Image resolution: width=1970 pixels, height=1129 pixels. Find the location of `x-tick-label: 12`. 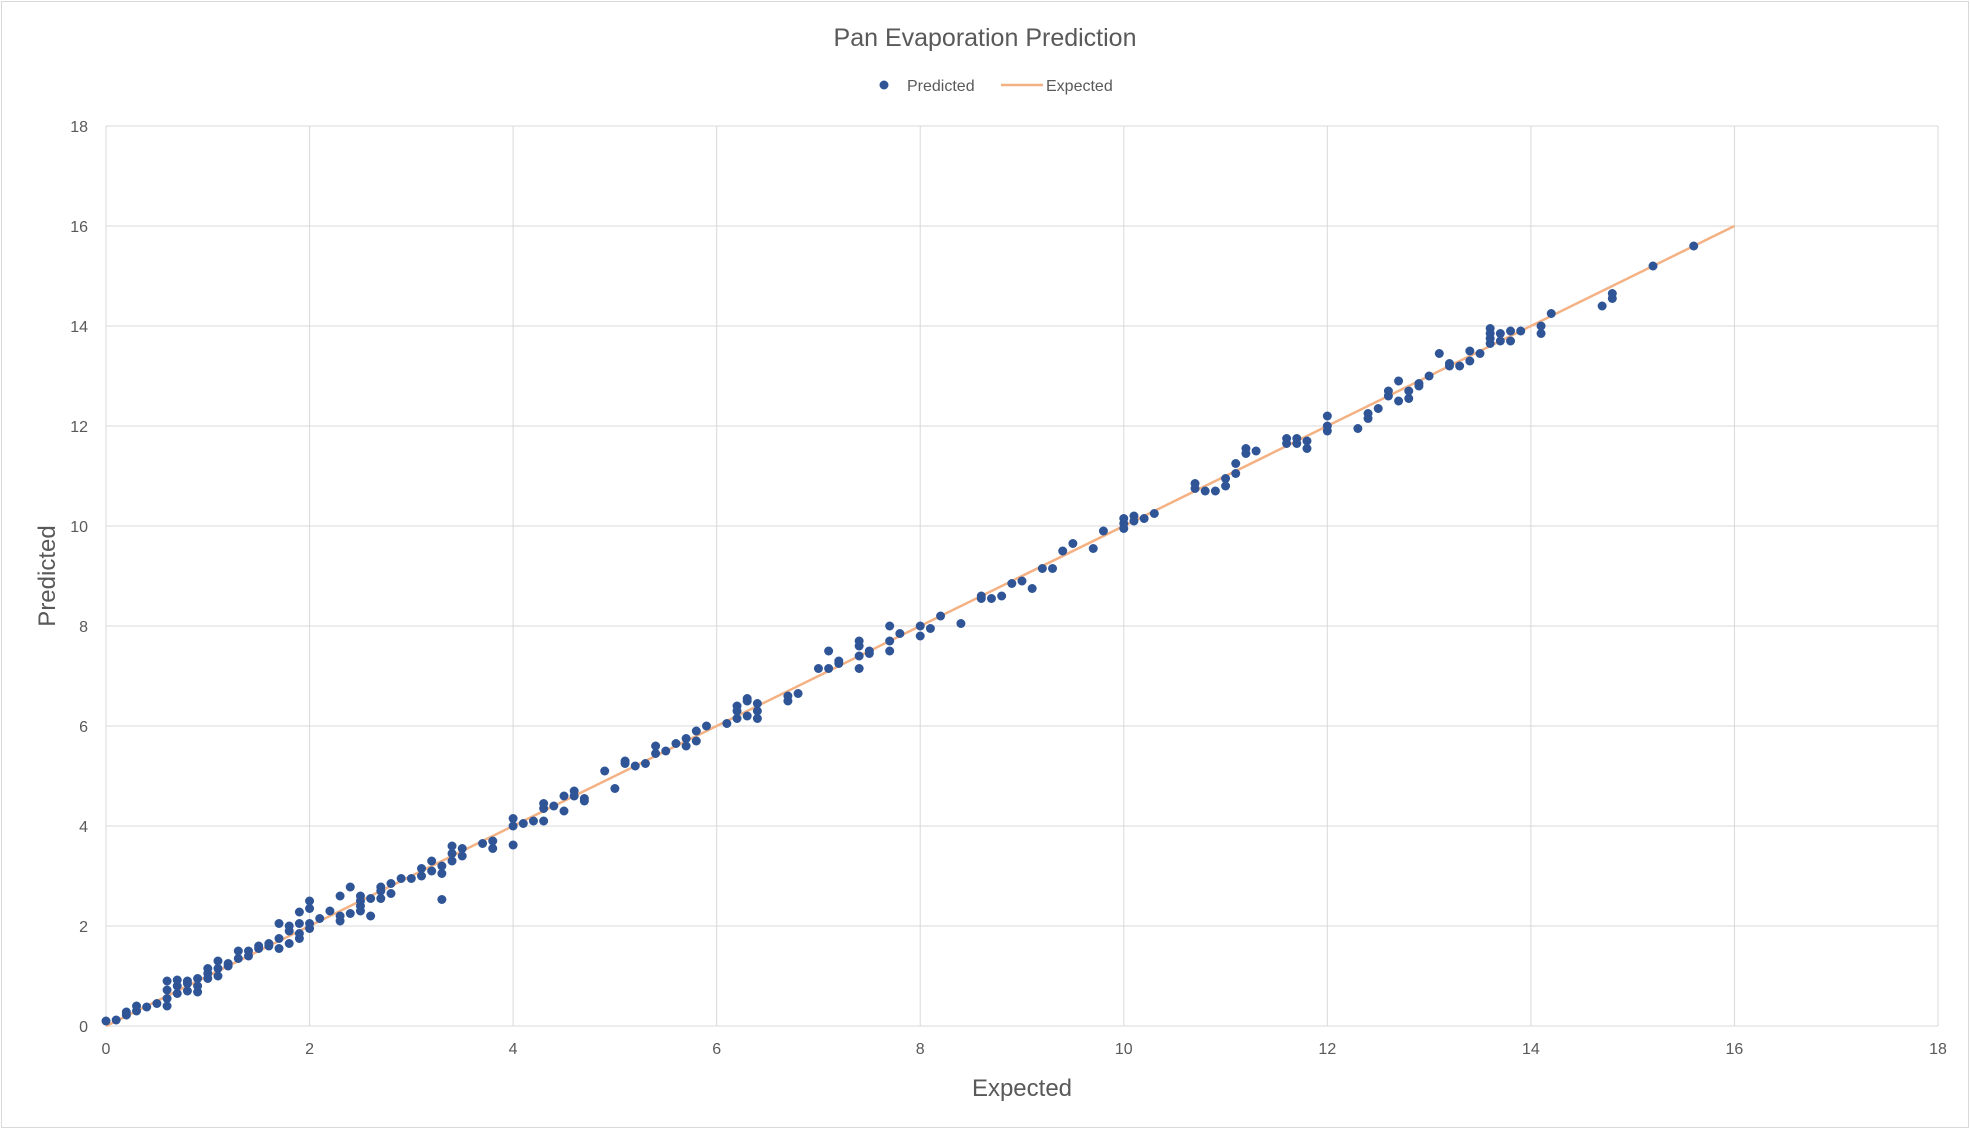

x-tick-label: 12 is located at coordinates (1327, 1049).